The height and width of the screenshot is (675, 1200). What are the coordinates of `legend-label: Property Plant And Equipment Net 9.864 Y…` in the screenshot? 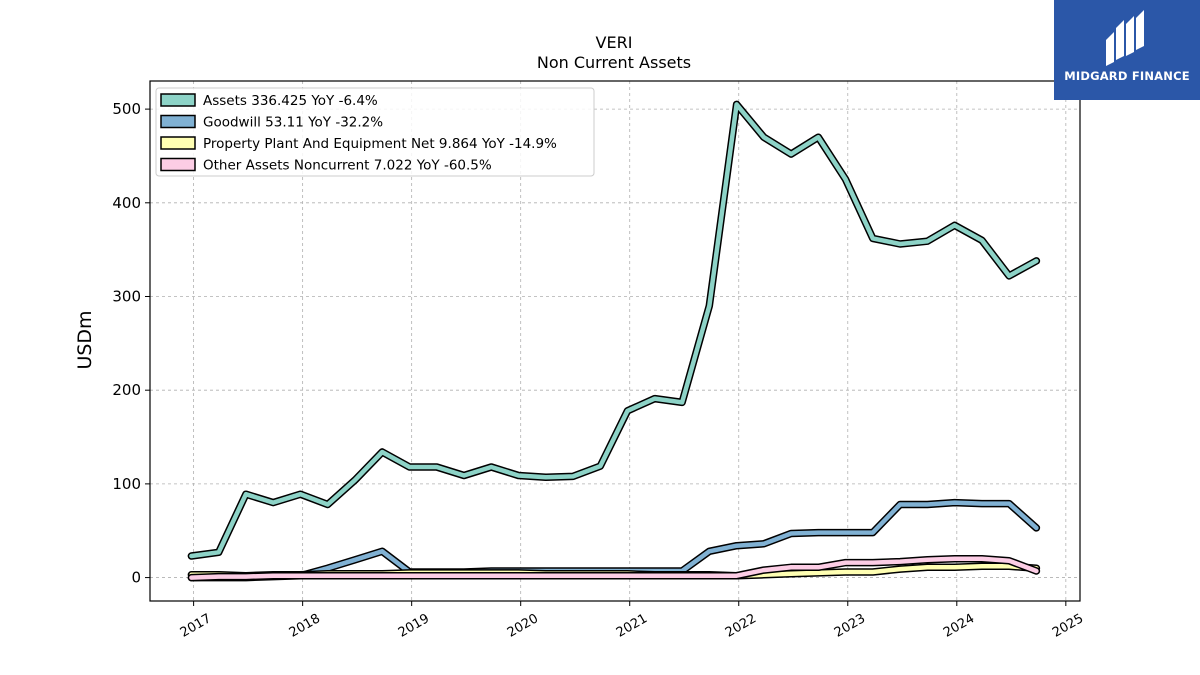 It's located at (380, 144).